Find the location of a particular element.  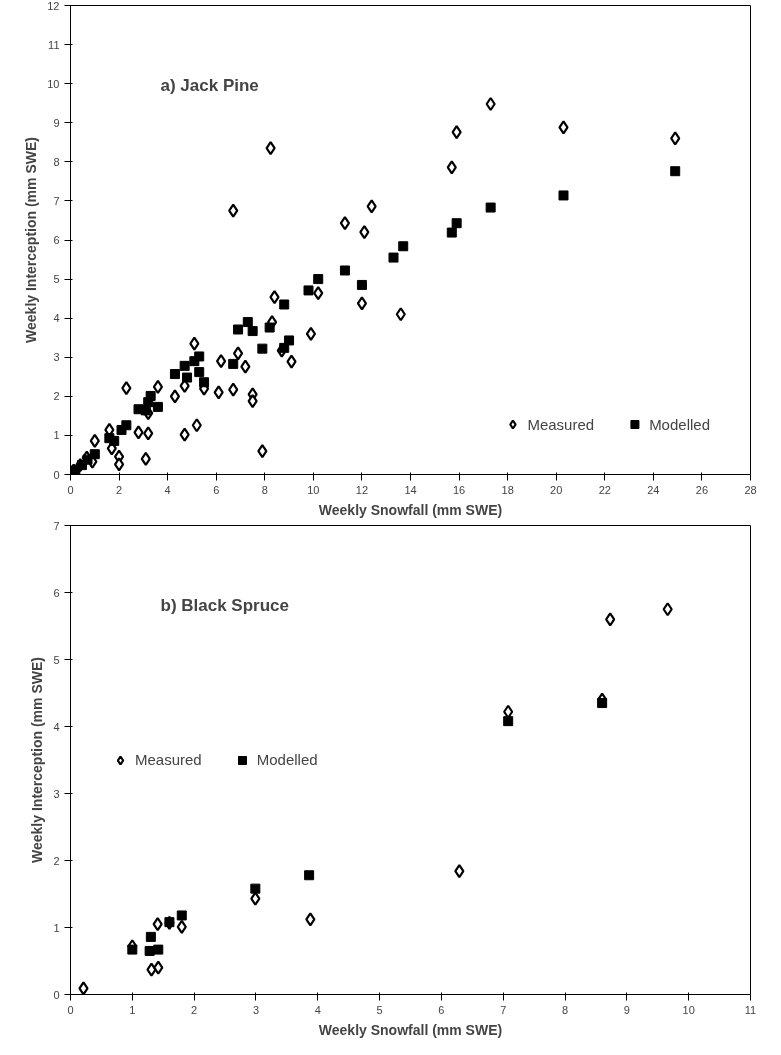

x-tick-label: 20 is located at coordinates (556, 489).